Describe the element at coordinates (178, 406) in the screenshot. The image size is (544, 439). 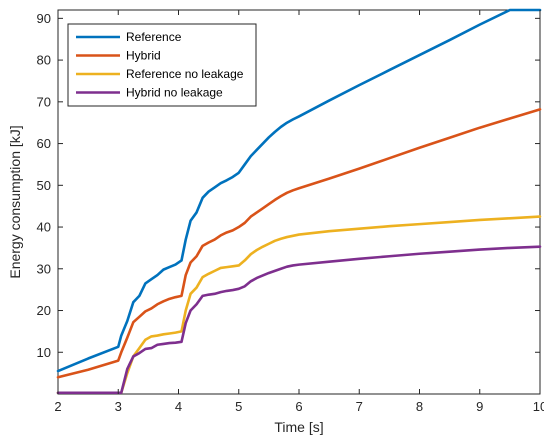
I see `x-tick-label: 4` at that location.